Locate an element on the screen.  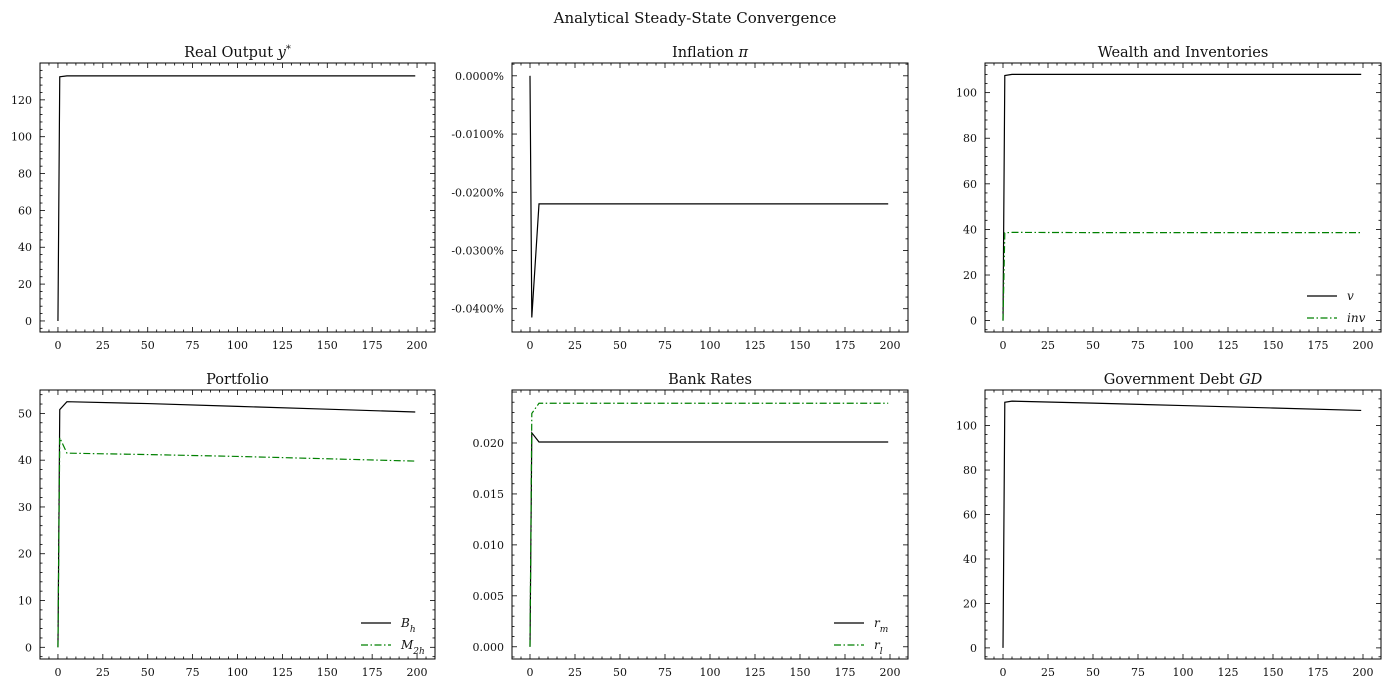
legend-entry: v is located at coordinates (1350, 296).